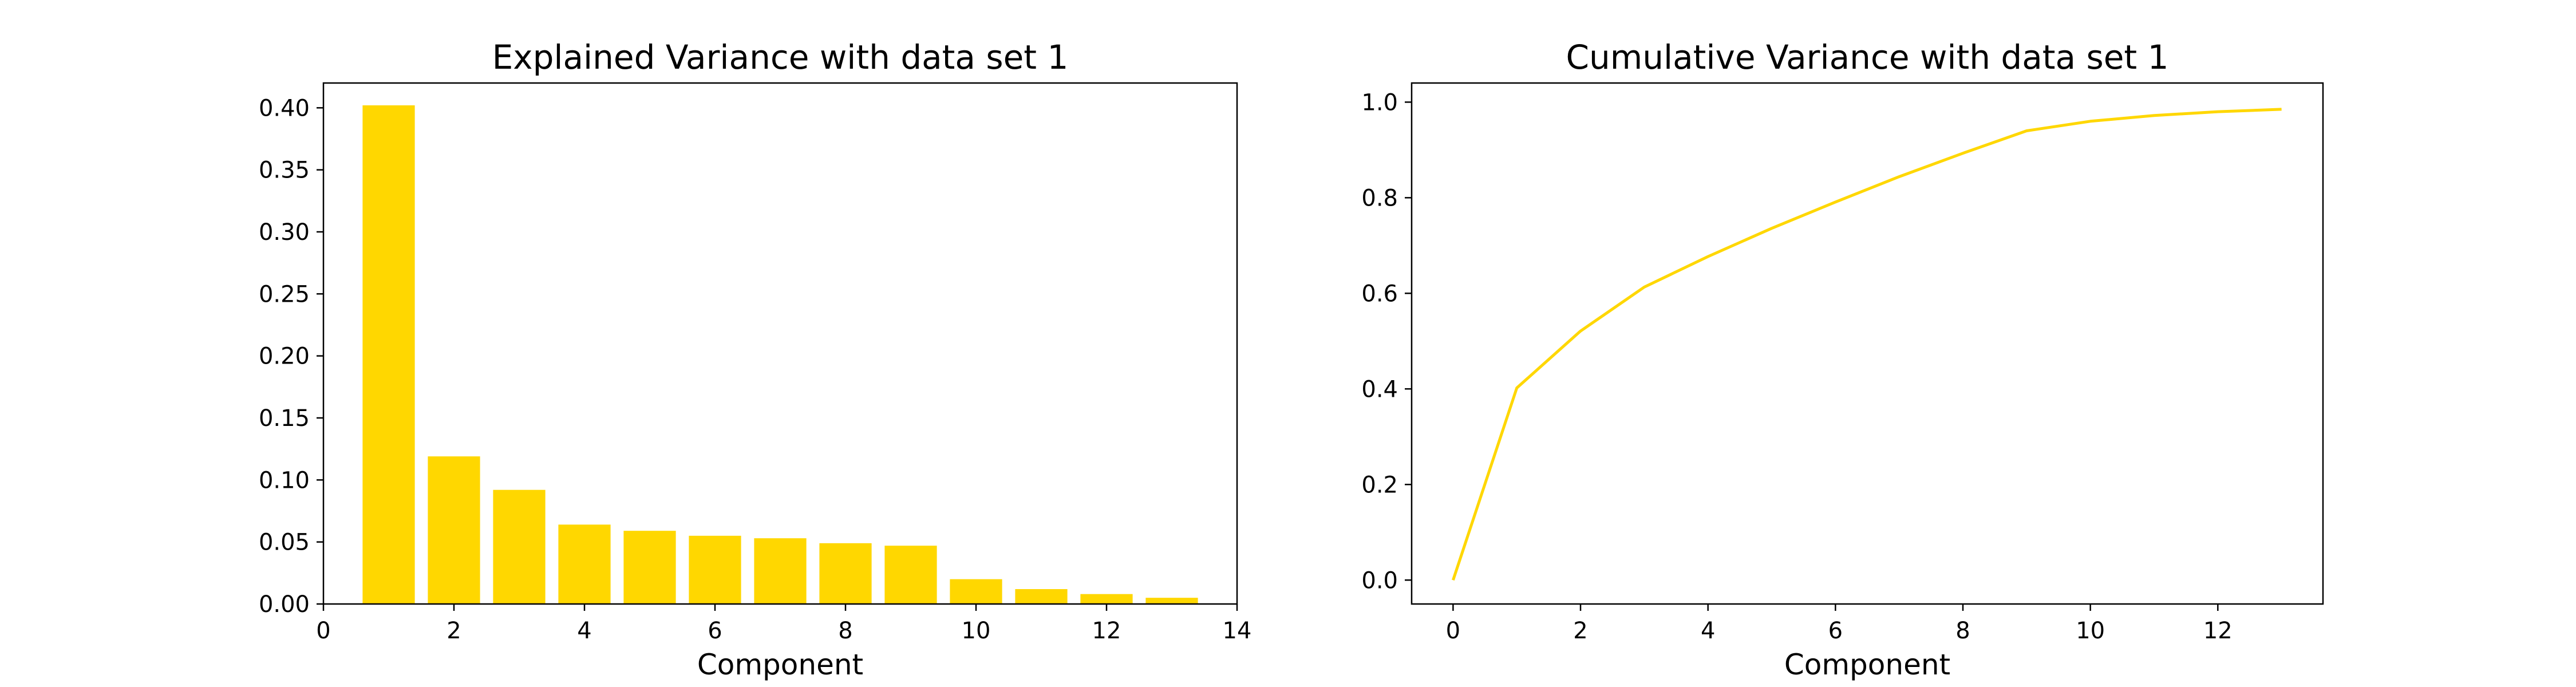  What do you see at coordinates (284, 232) in the screenshot?
I see `y-tick-label: 0.30` at bounding box center [284, 232].